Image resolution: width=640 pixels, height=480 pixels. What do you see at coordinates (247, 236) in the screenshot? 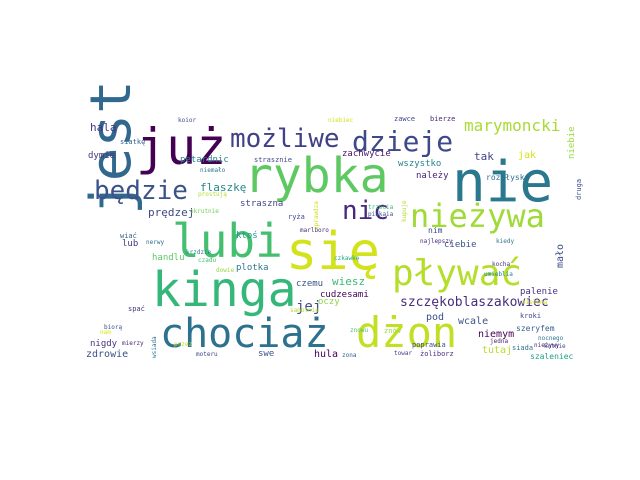
I see `word-cloud-word: ktoś` at bounding box center [247, 236].